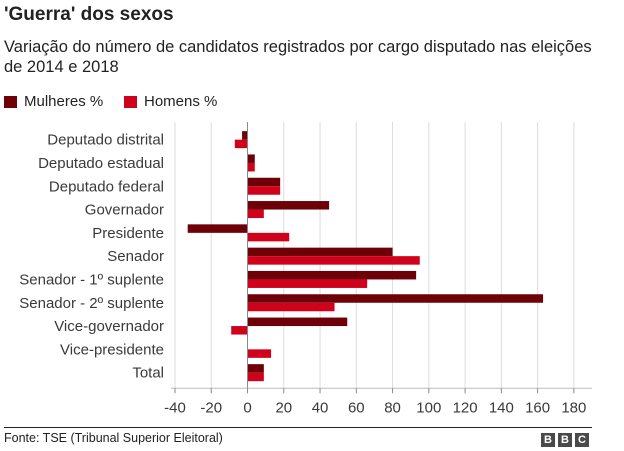  I want to click on bbc-logo-letter: C, so click(582, 440).